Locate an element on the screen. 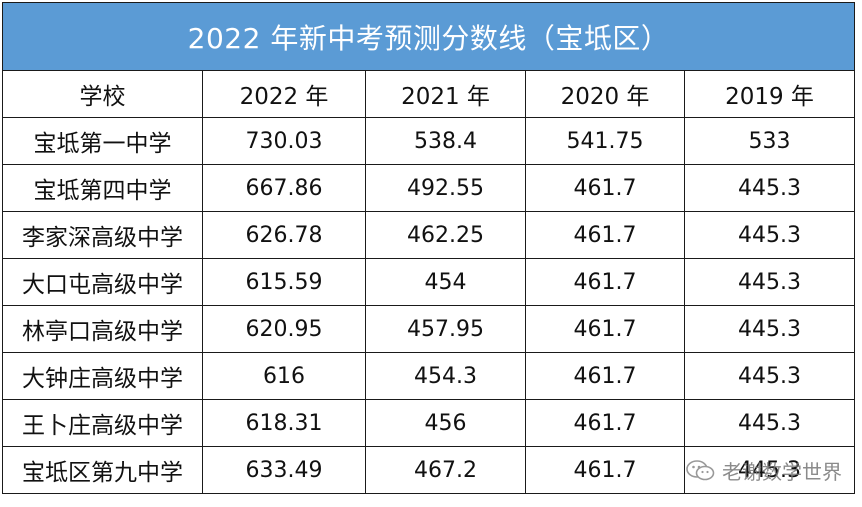 The height and width of the screenshot is (507, 862). score-2022-cell: 616 is located at coordinates (284, 376).